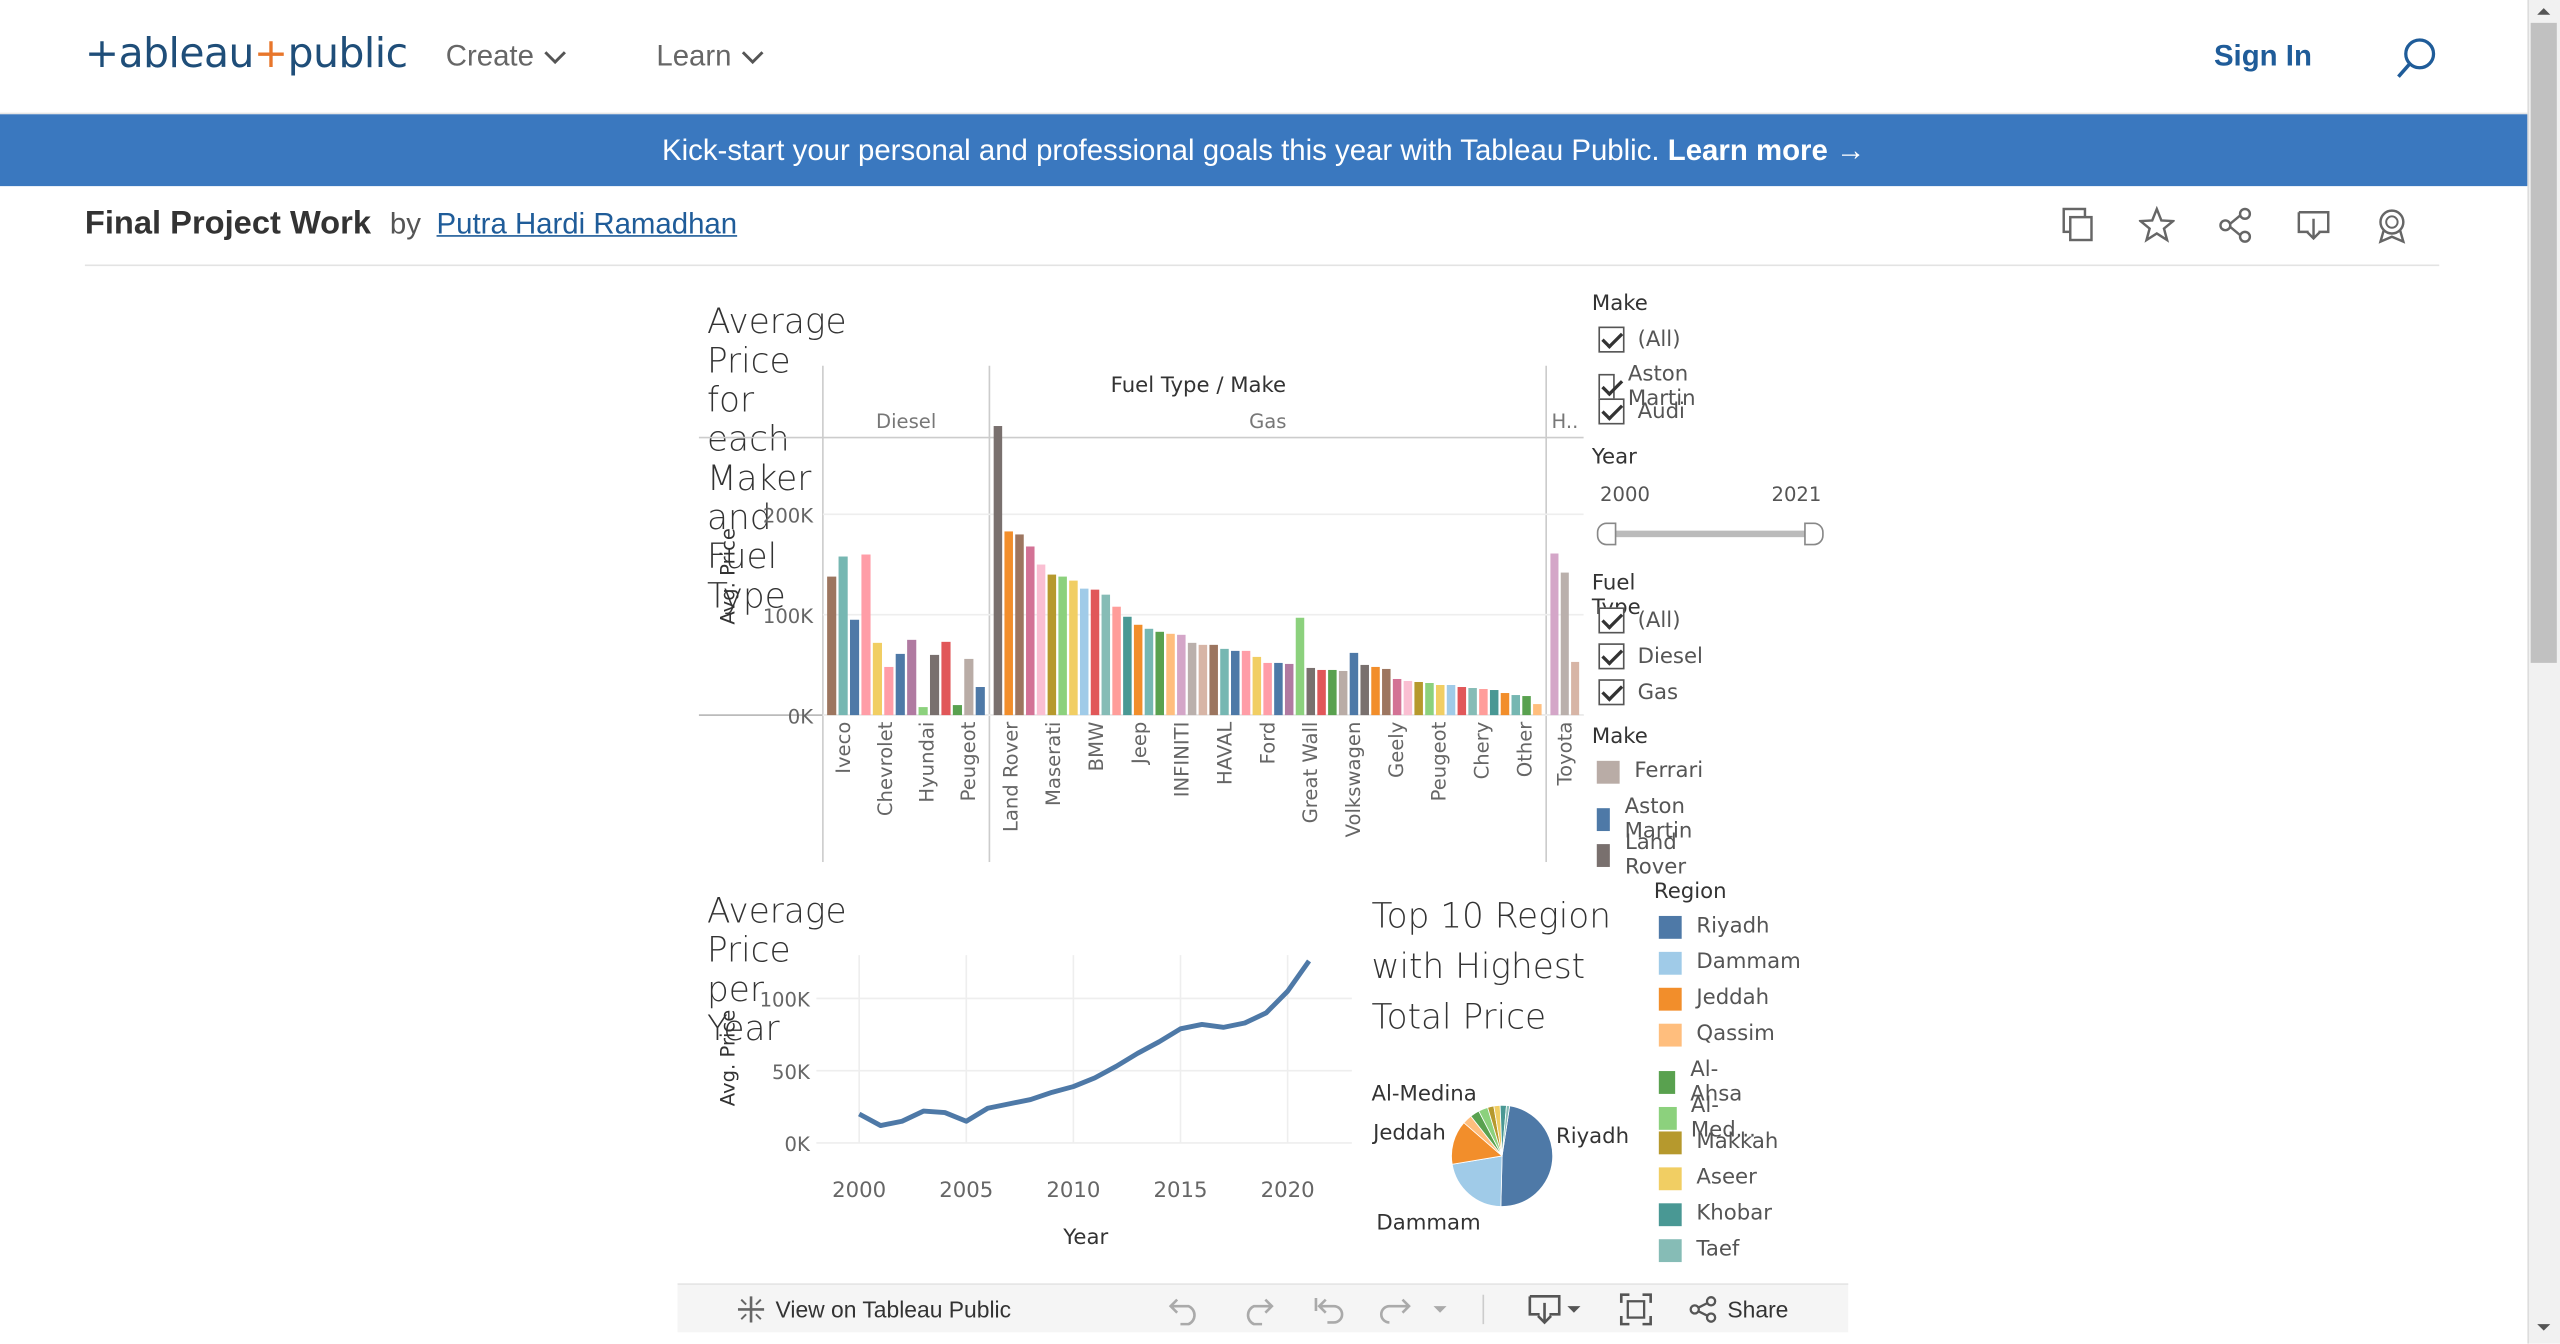 Image resolution: width=2560 pixels, height=1344 pixels. Describe the element at coordinates (1716, 1082) in the screenshot. I see `region-legend-label: Al-Ahsa` at that location.